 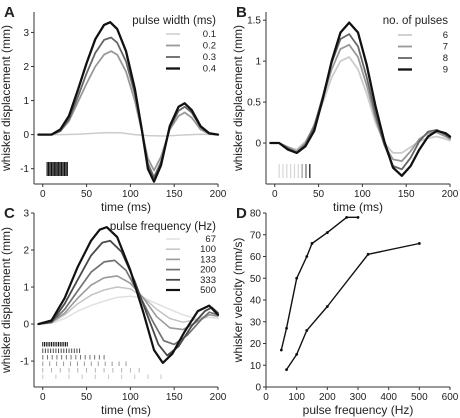 What do you see at coordinates (126, 410) in the screenshot?
I see `x-axis-label-c: time (ms)` at bounding box center [126, 410].